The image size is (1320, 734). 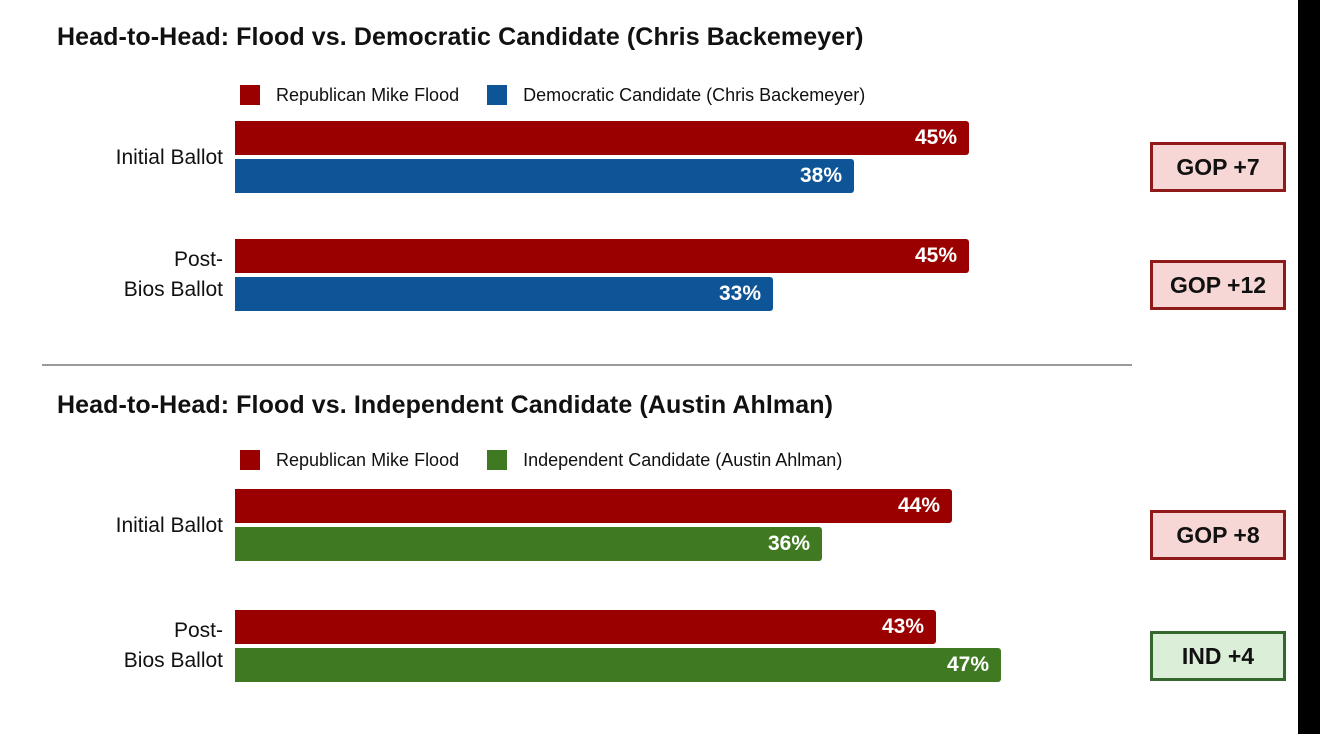 What do you see at coordinates (1218, 535) in the screenshot?
I see `margin-badge-gop: GOP +8` at bounding box center [1218, 535].